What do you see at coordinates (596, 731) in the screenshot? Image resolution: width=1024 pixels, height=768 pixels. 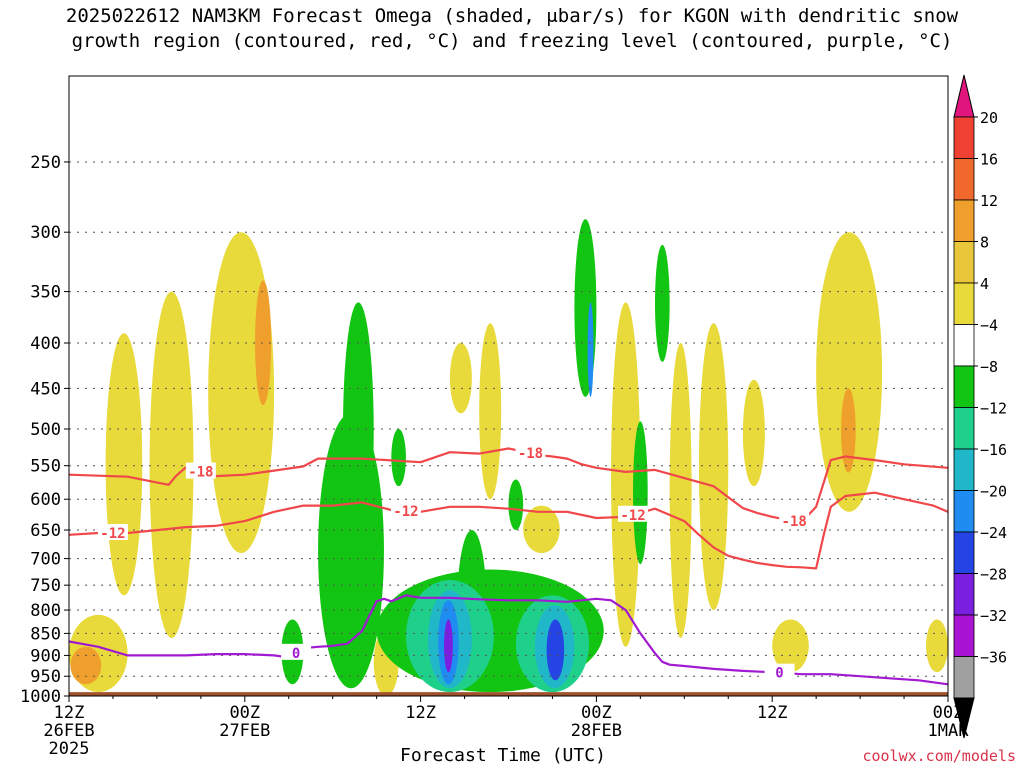 I see `x-tick-label: 28FEB` at bounding box center [596, 731].